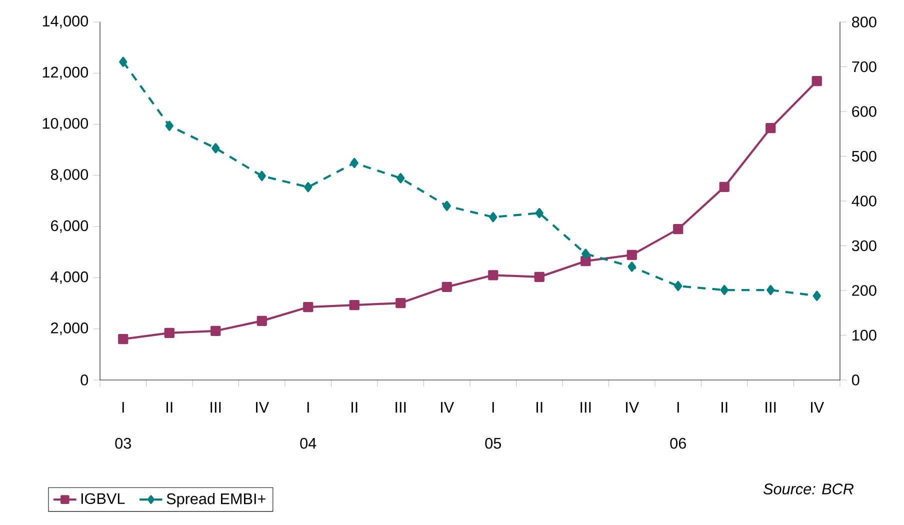 This screenshot has height=525, width=904. What do you see at coordinates (864, 111) in the screenshot?
I see `y2-tick-label: 600` at bounding box center [864, 111].